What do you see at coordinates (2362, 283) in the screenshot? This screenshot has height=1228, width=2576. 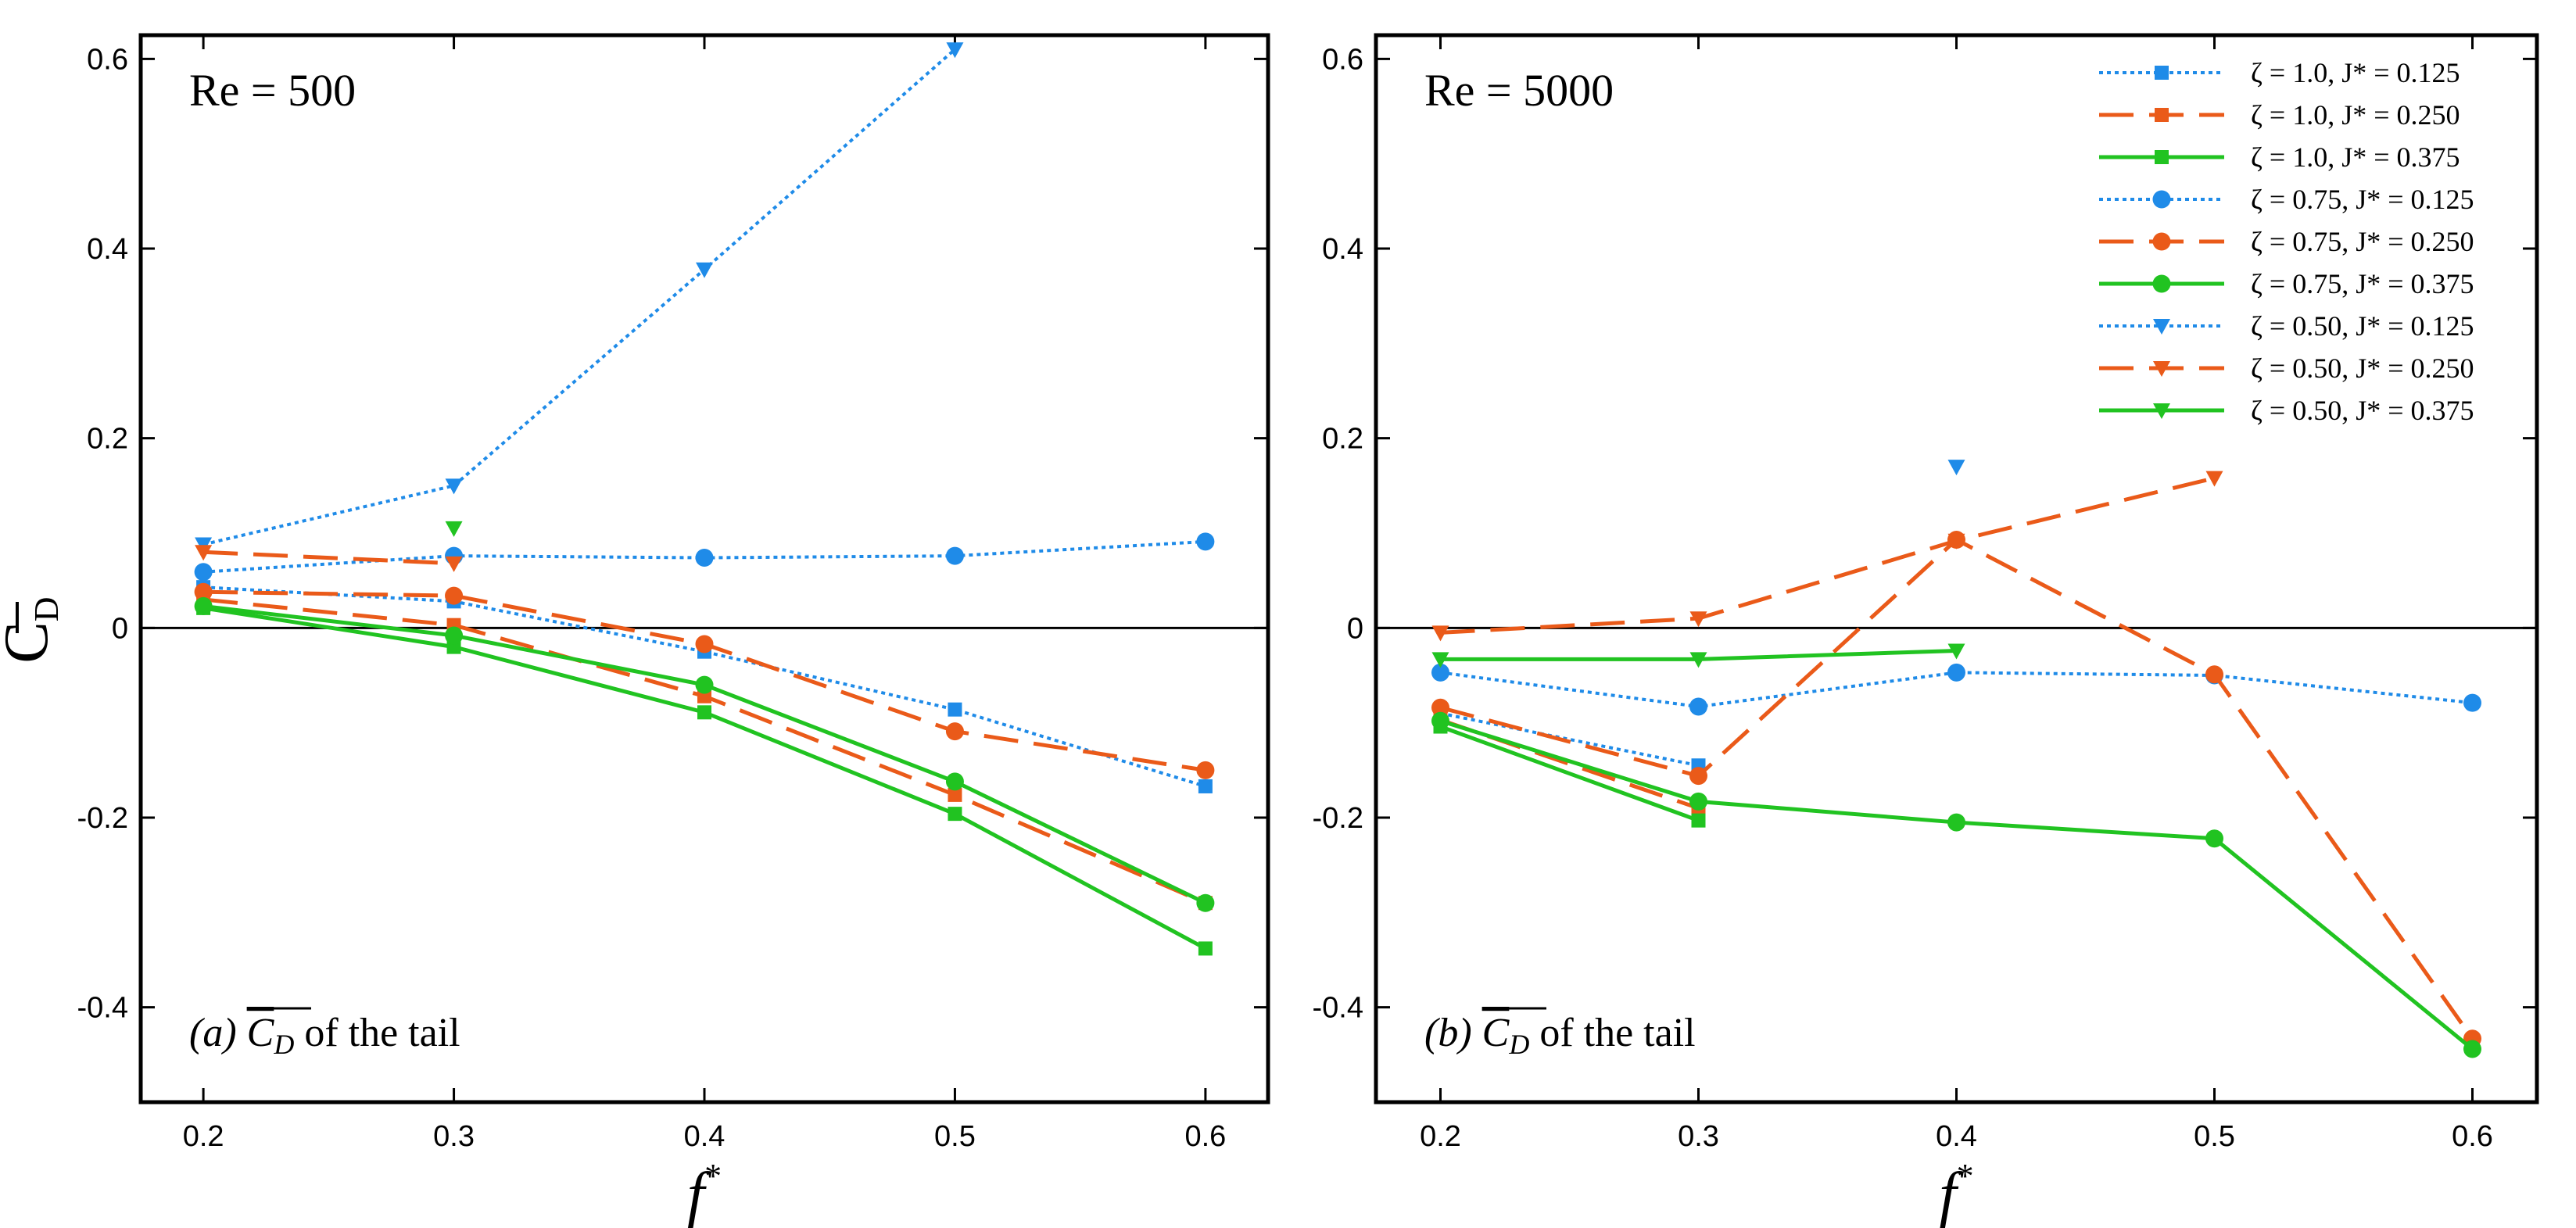 I see `legend-label: ζ = 0.75, J* = 0.375` at bounding box center [2362, 283].